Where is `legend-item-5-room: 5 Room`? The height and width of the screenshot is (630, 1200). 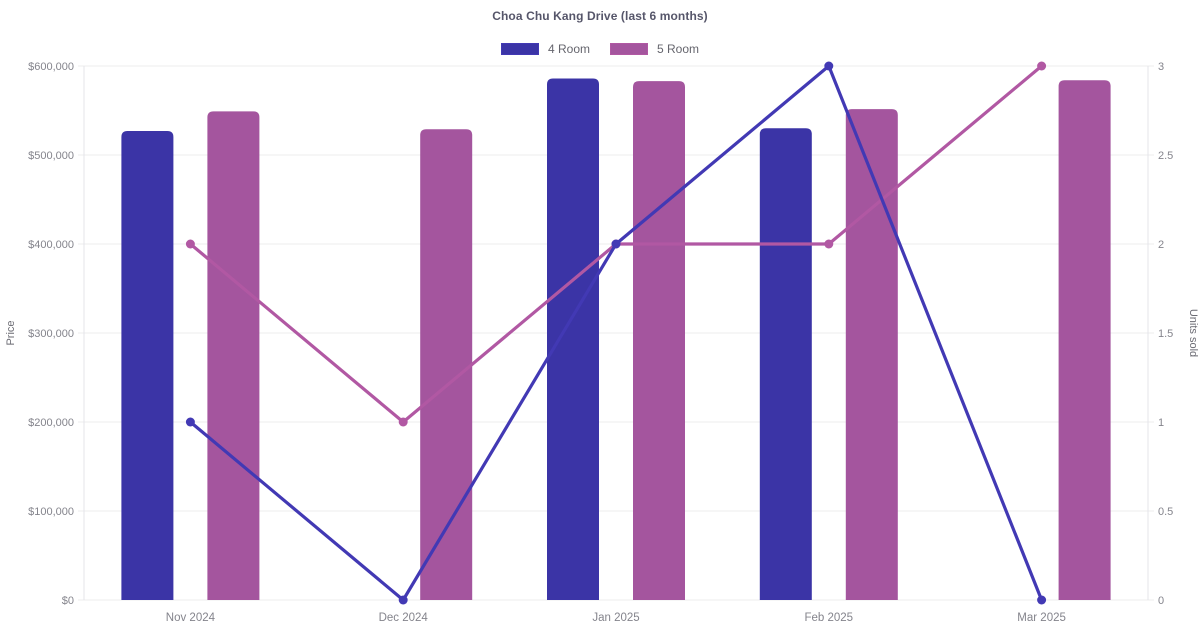
legend-item-5-room: 5 Room is located at coordinates (654, 49).